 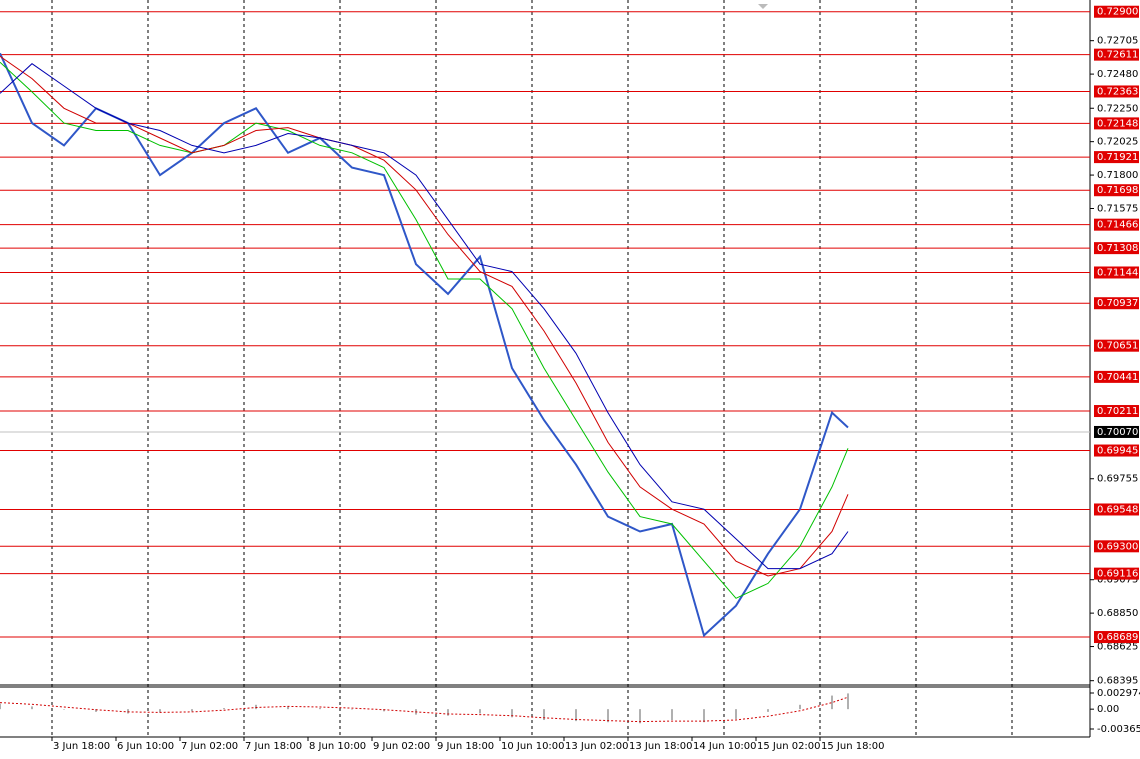 I want to click on osc-tick-label: 0.002974, so click(x=1118, y=693).